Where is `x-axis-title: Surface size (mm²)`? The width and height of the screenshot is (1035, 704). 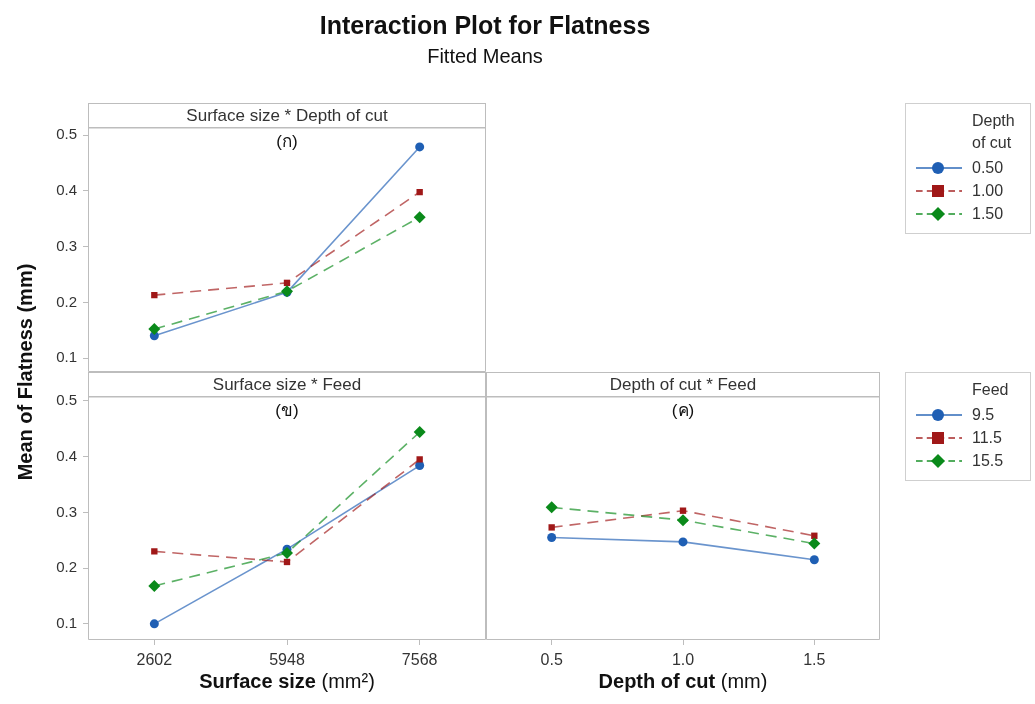
x-axis-title: Surface size (mm²) is located at coordinates (287, 681).